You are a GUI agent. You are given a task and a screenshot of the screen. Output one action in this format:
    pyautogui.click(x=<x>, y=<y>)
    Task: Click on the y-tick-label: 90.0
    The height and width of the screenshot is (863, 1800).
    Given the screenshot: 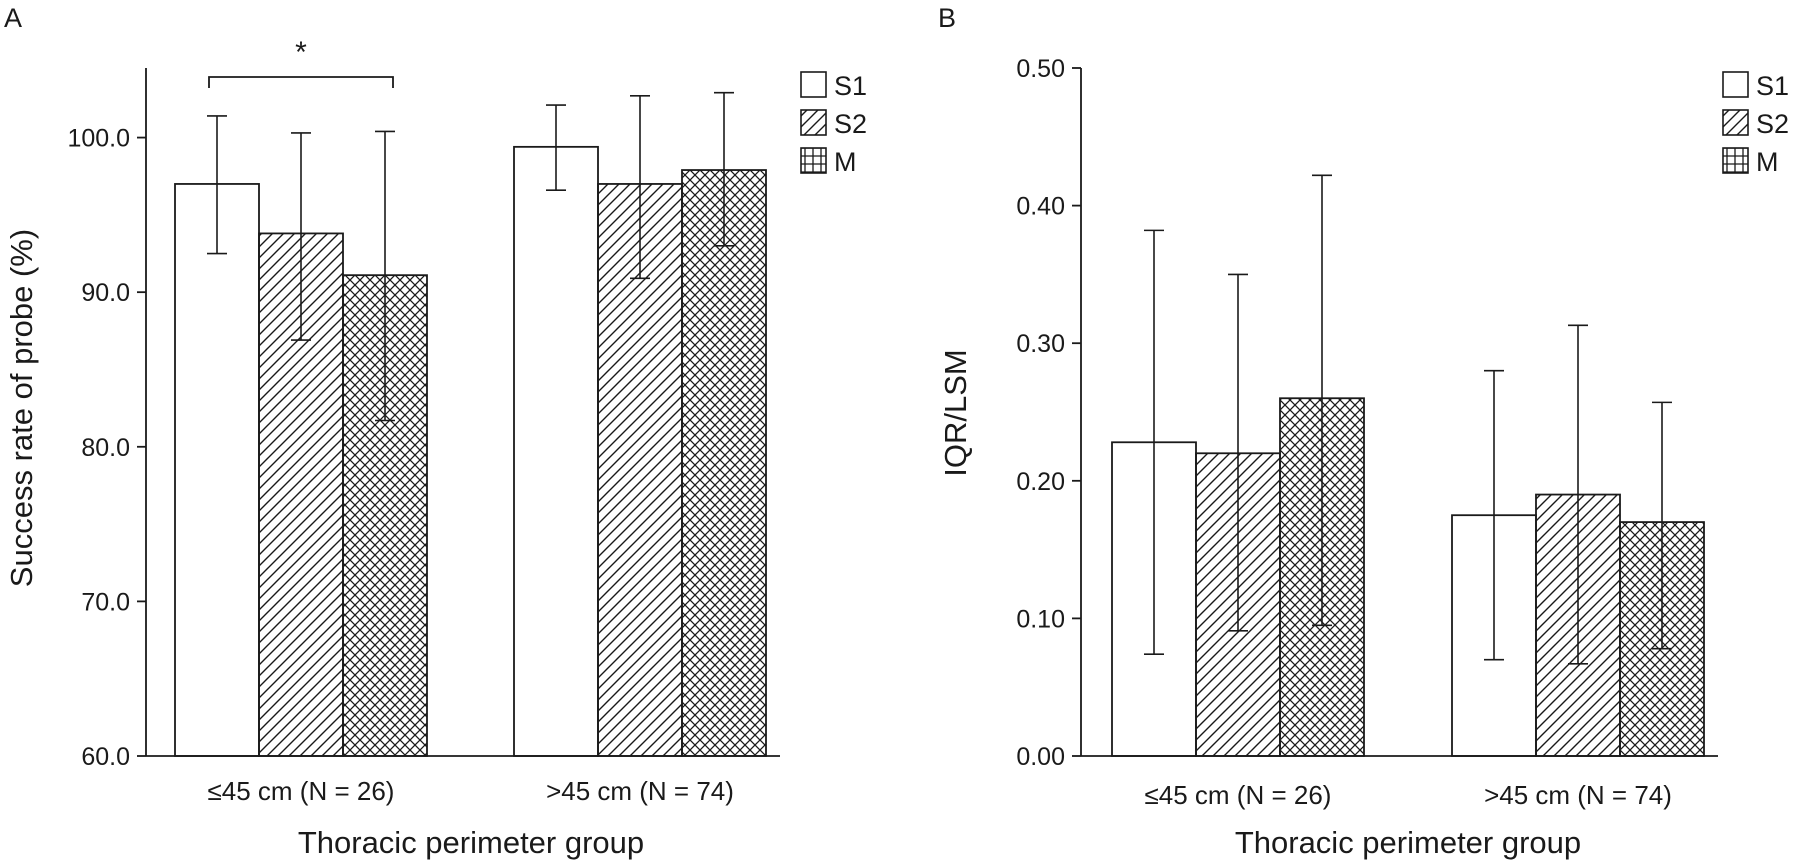 What is the action you would take?
    pyautogui.click(x=105, y=293)
    